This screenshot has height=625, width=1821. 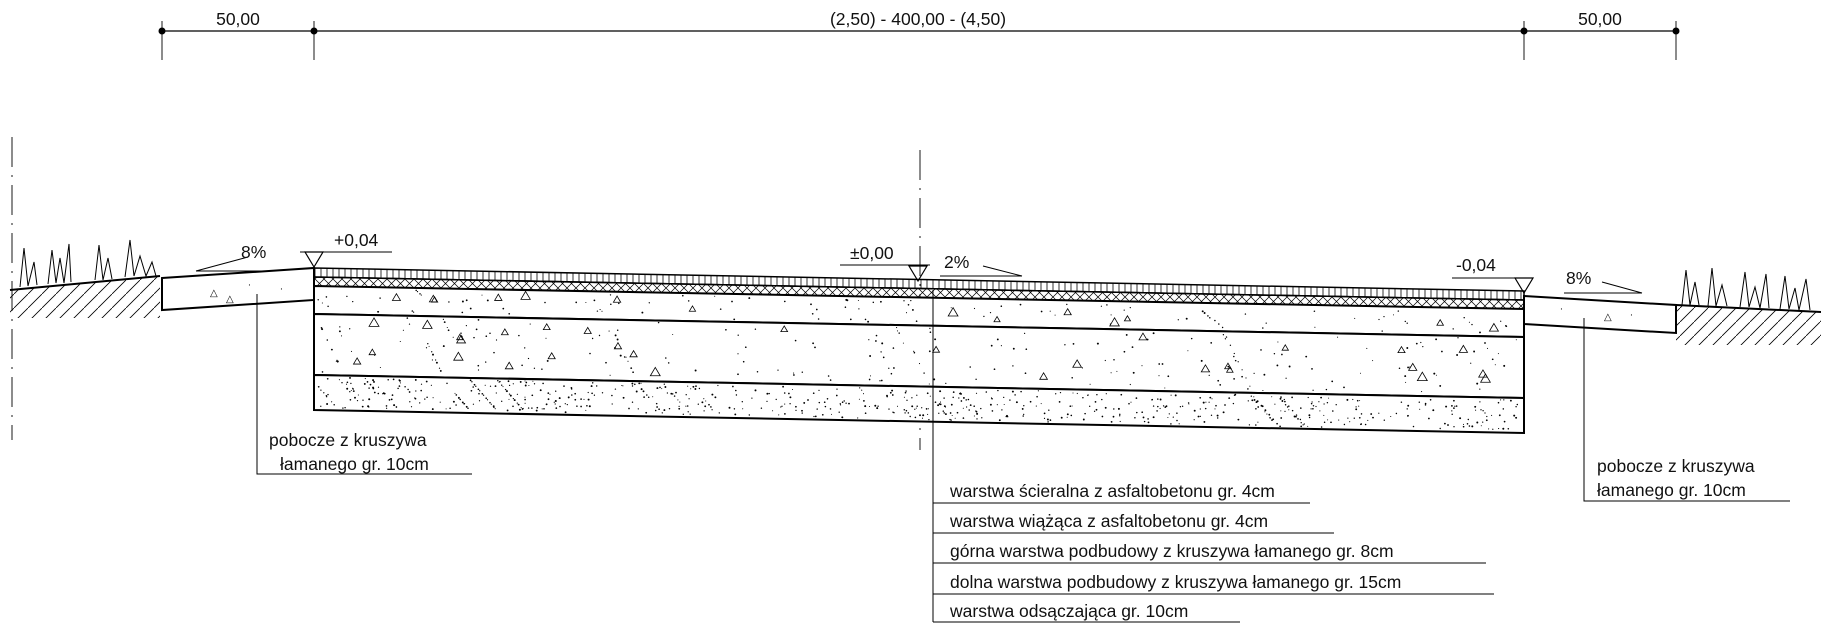 What do you see at coordinates (1476, 265) in the screenshot?
I see `elevation-right-label: -0,04` at bounding box center [1476, 265].